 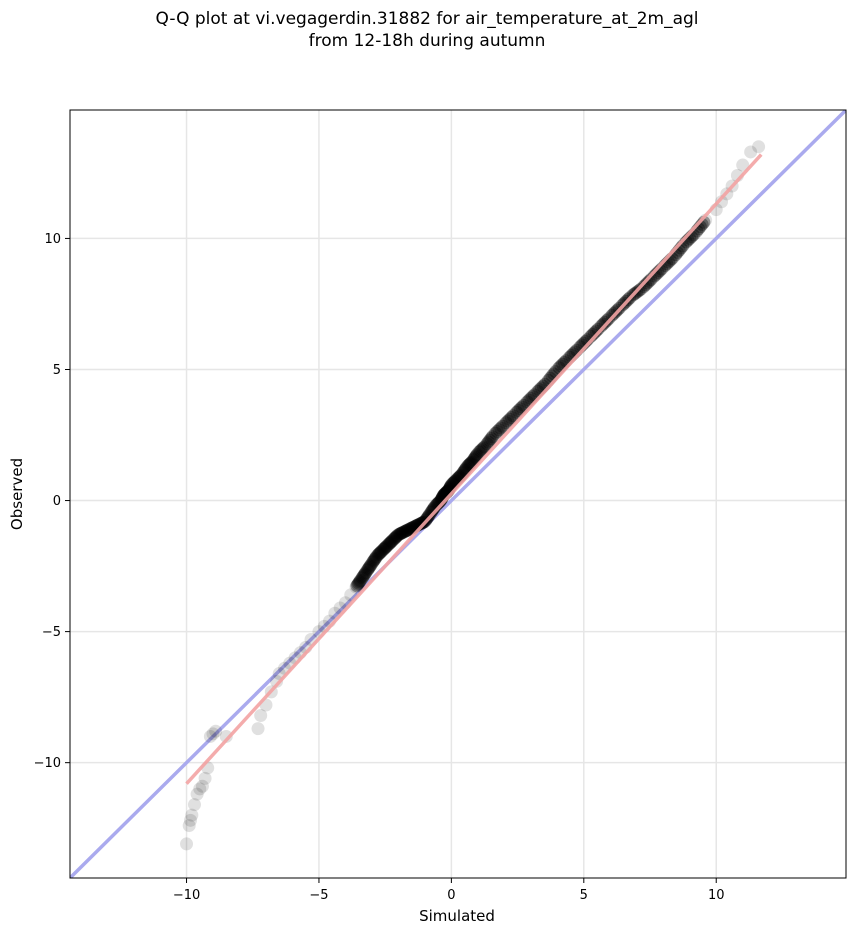 What do you see at coordinates (427, 41) in the screenshot?
I see `chart-title-line-2: from 12-18h during autumn` at bounding box center [427, 41].